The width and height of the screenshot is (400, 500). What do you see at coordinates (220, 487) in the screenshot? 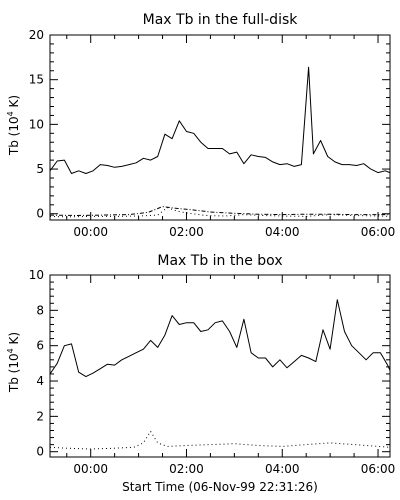
I see `x-axis-label: Start Time (06-Nov-99 22:31:26)` at bounding box center [220, 487].